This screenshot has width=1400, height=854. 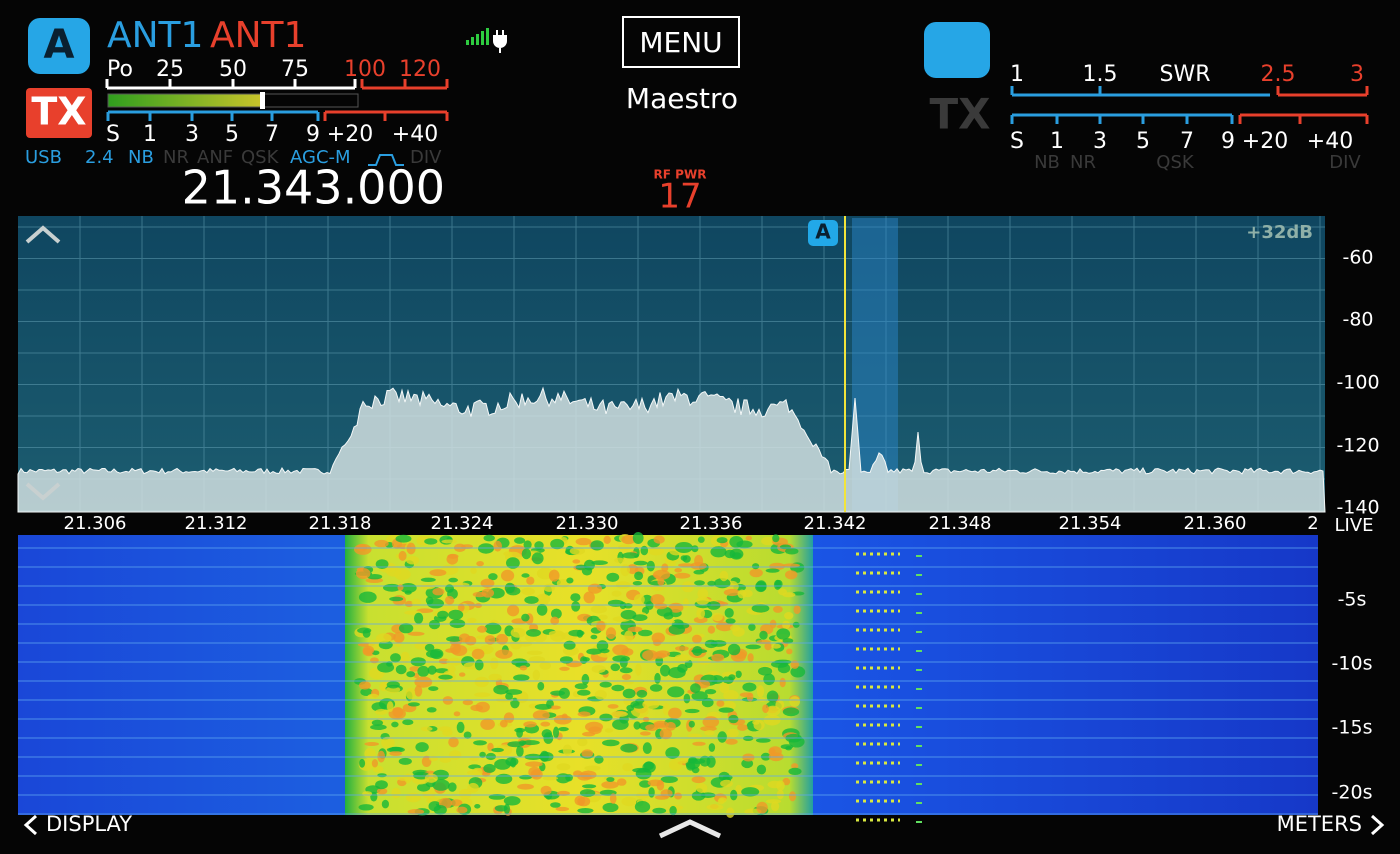 I want to click on status-label: 2.4, so click(x=99, y=157).